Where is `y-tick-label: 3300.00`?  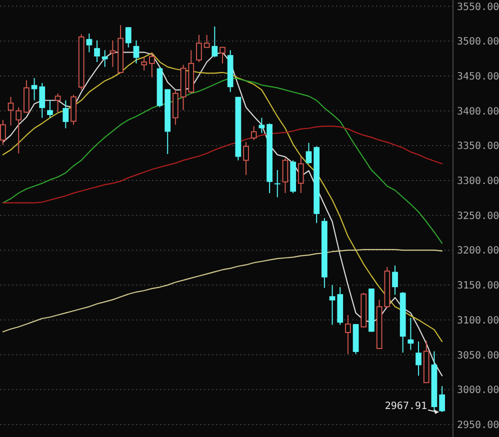
y-tick-label: 3300.00 is located at coordinates (478, 182).